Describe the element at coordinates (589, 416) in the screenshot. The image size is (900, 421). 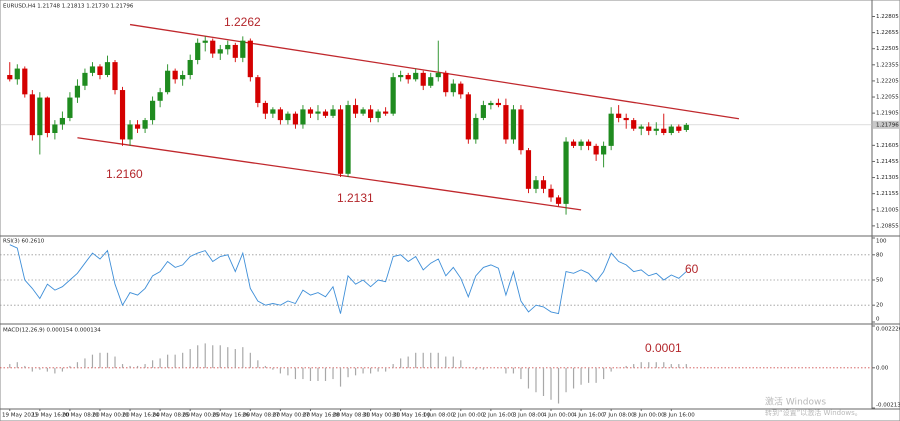
I see `x-tick-label: 4 Jun 16:00` at that location.